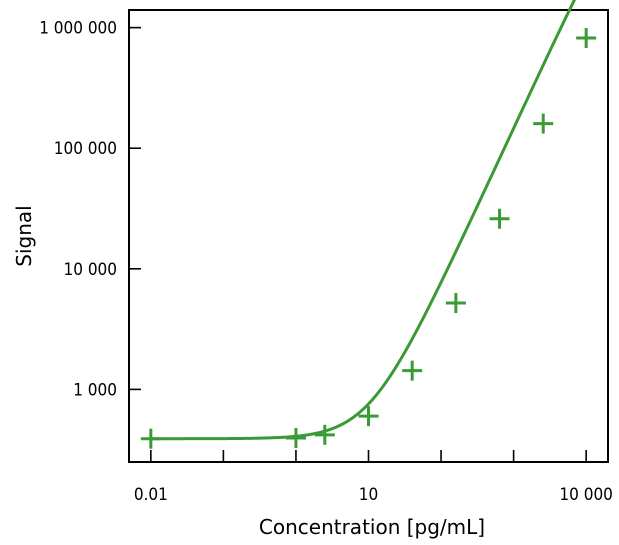  I want to click on y-tick-label: 1 000, so click(95, 390).